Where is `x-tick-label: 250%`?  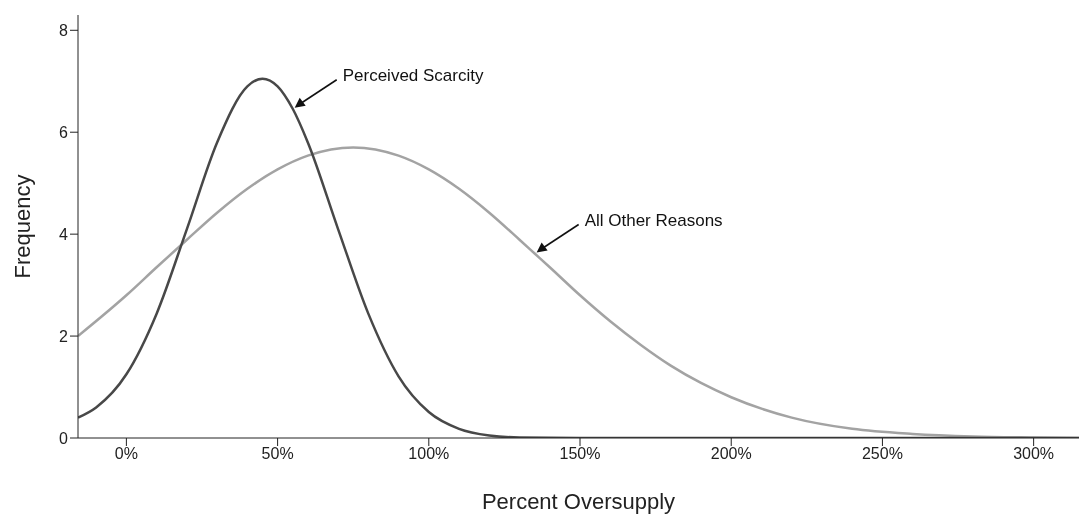
x-tick-label: 250% is located at coordinates (882, 454).